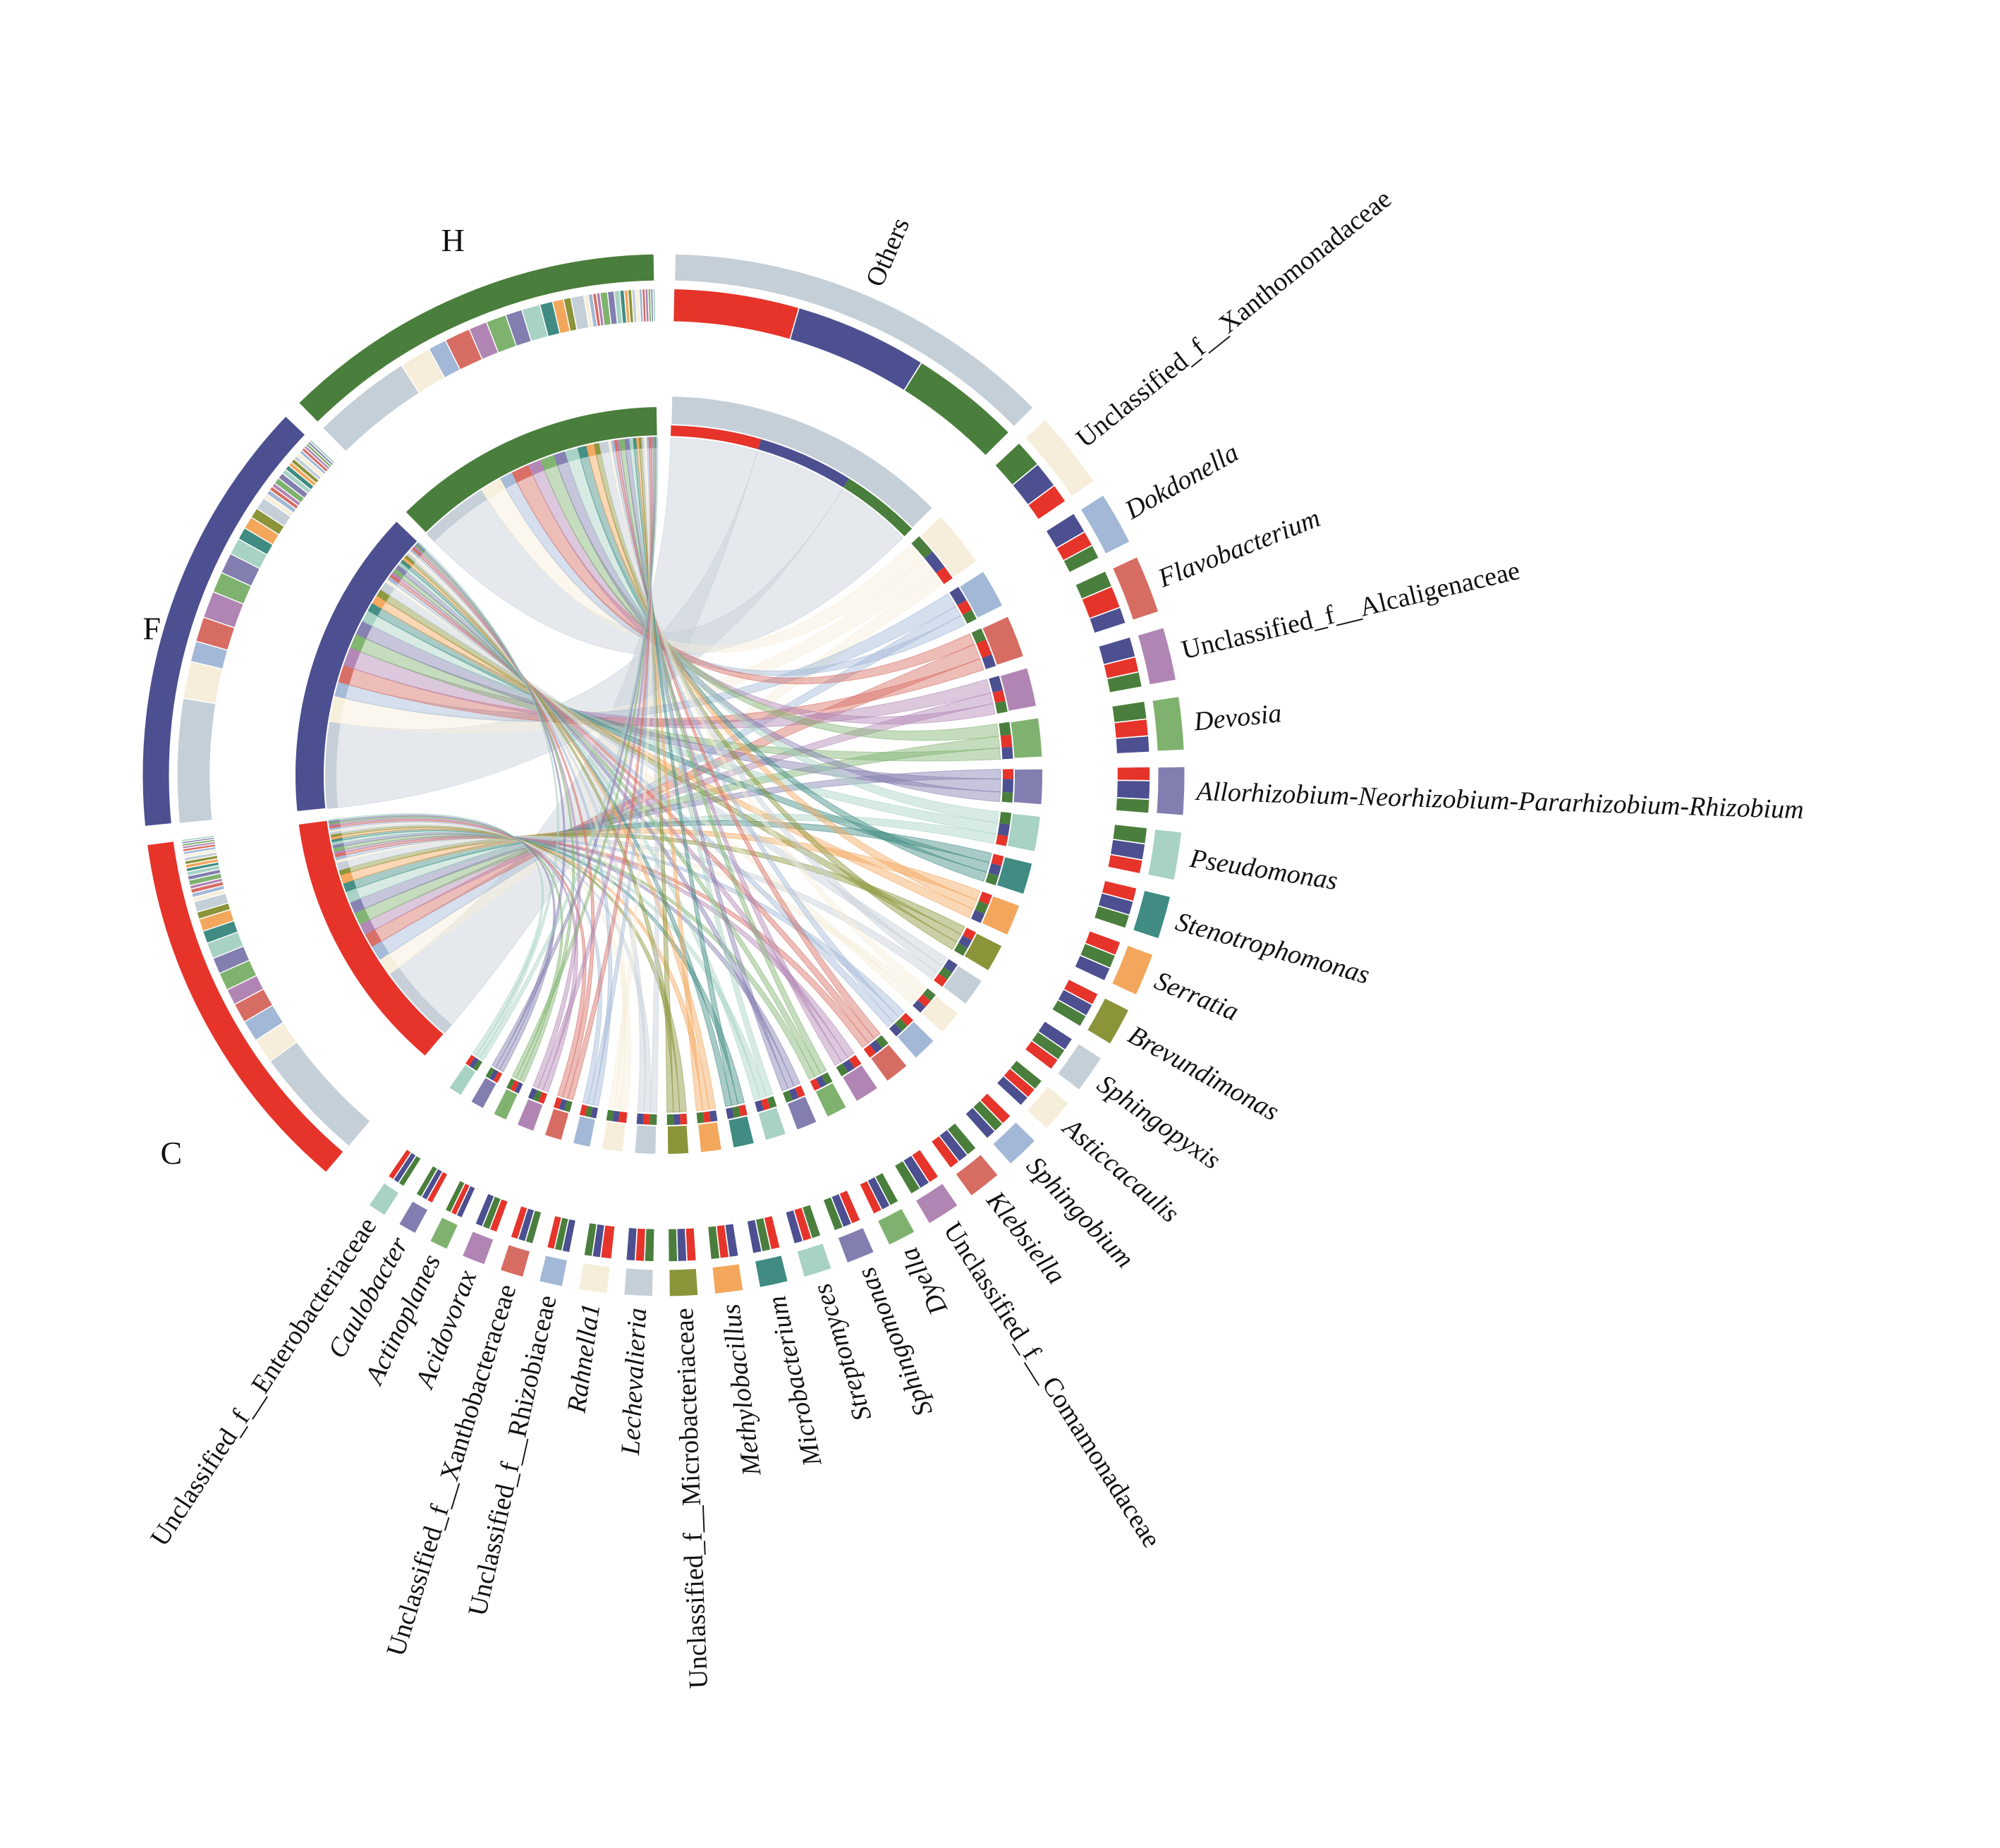  I want to click on genus-label-Devosia: Devosia, so click(1237, 717).